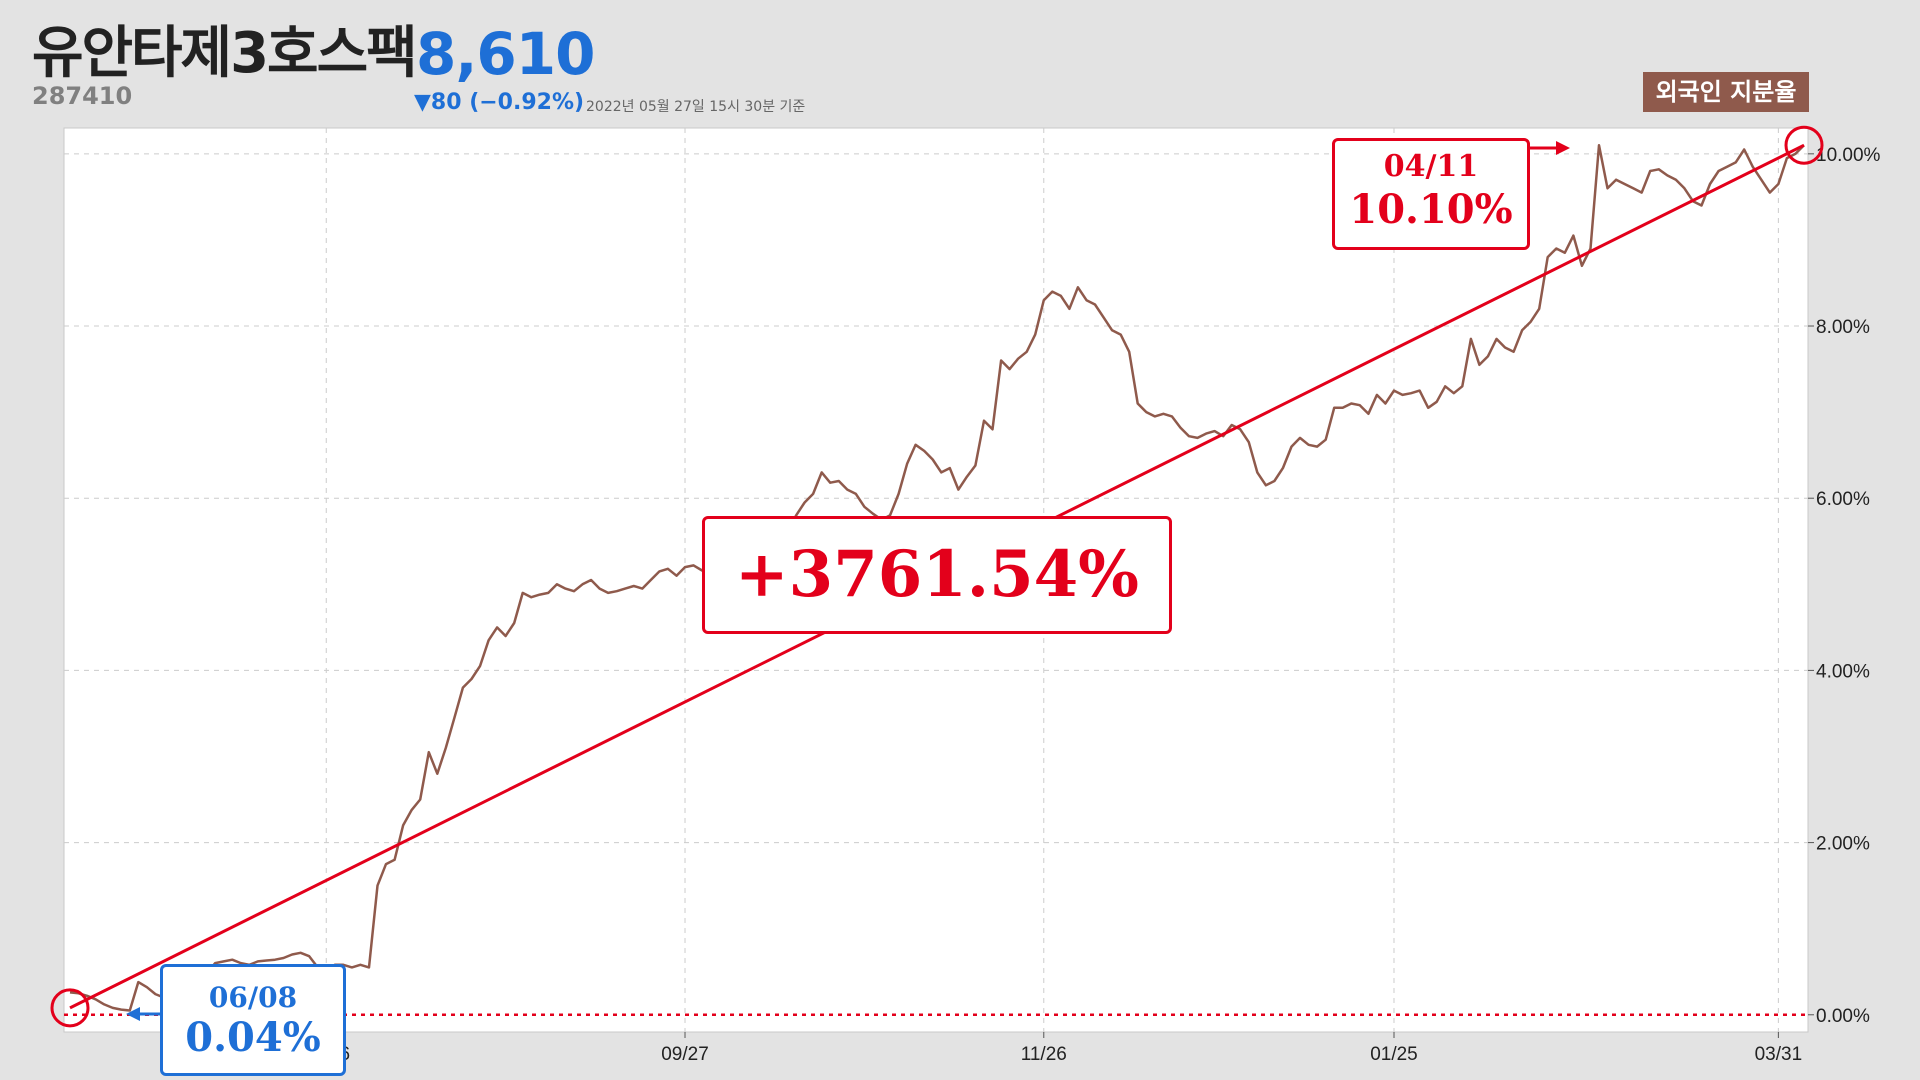  What do you see at coordinates (1044, 1054) in the screenshot?
I see `x-tick-label: 11/26` at bounding box center [1044, 1054].